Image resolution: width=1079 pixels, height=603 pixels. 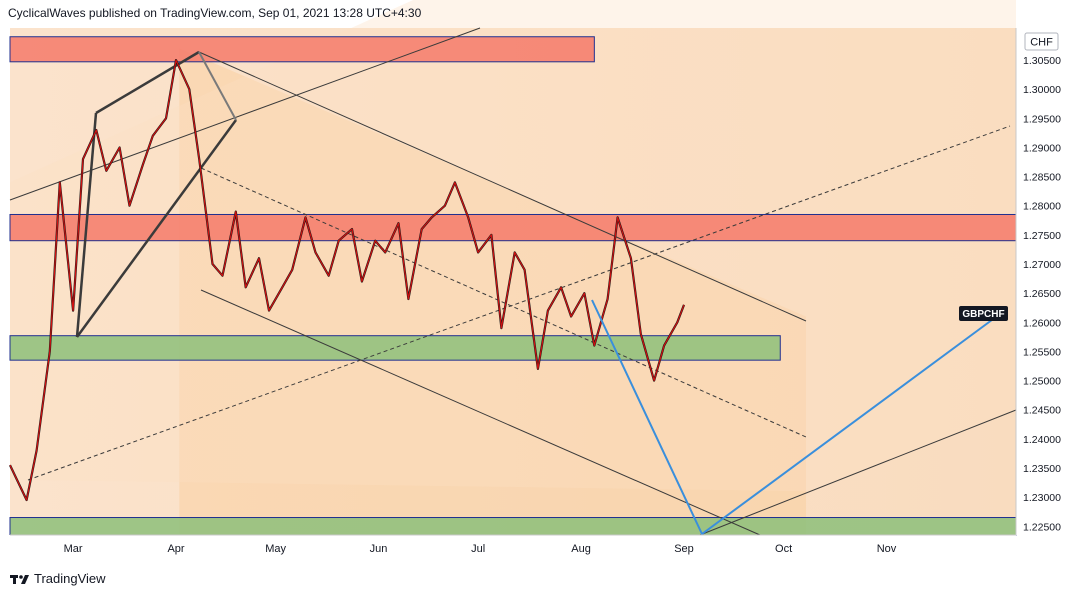 What do you see at coordinates (1042, 382) in the screenshot?
I see `y-tick-label: 1.25000` at bounding box center [1042, 382].